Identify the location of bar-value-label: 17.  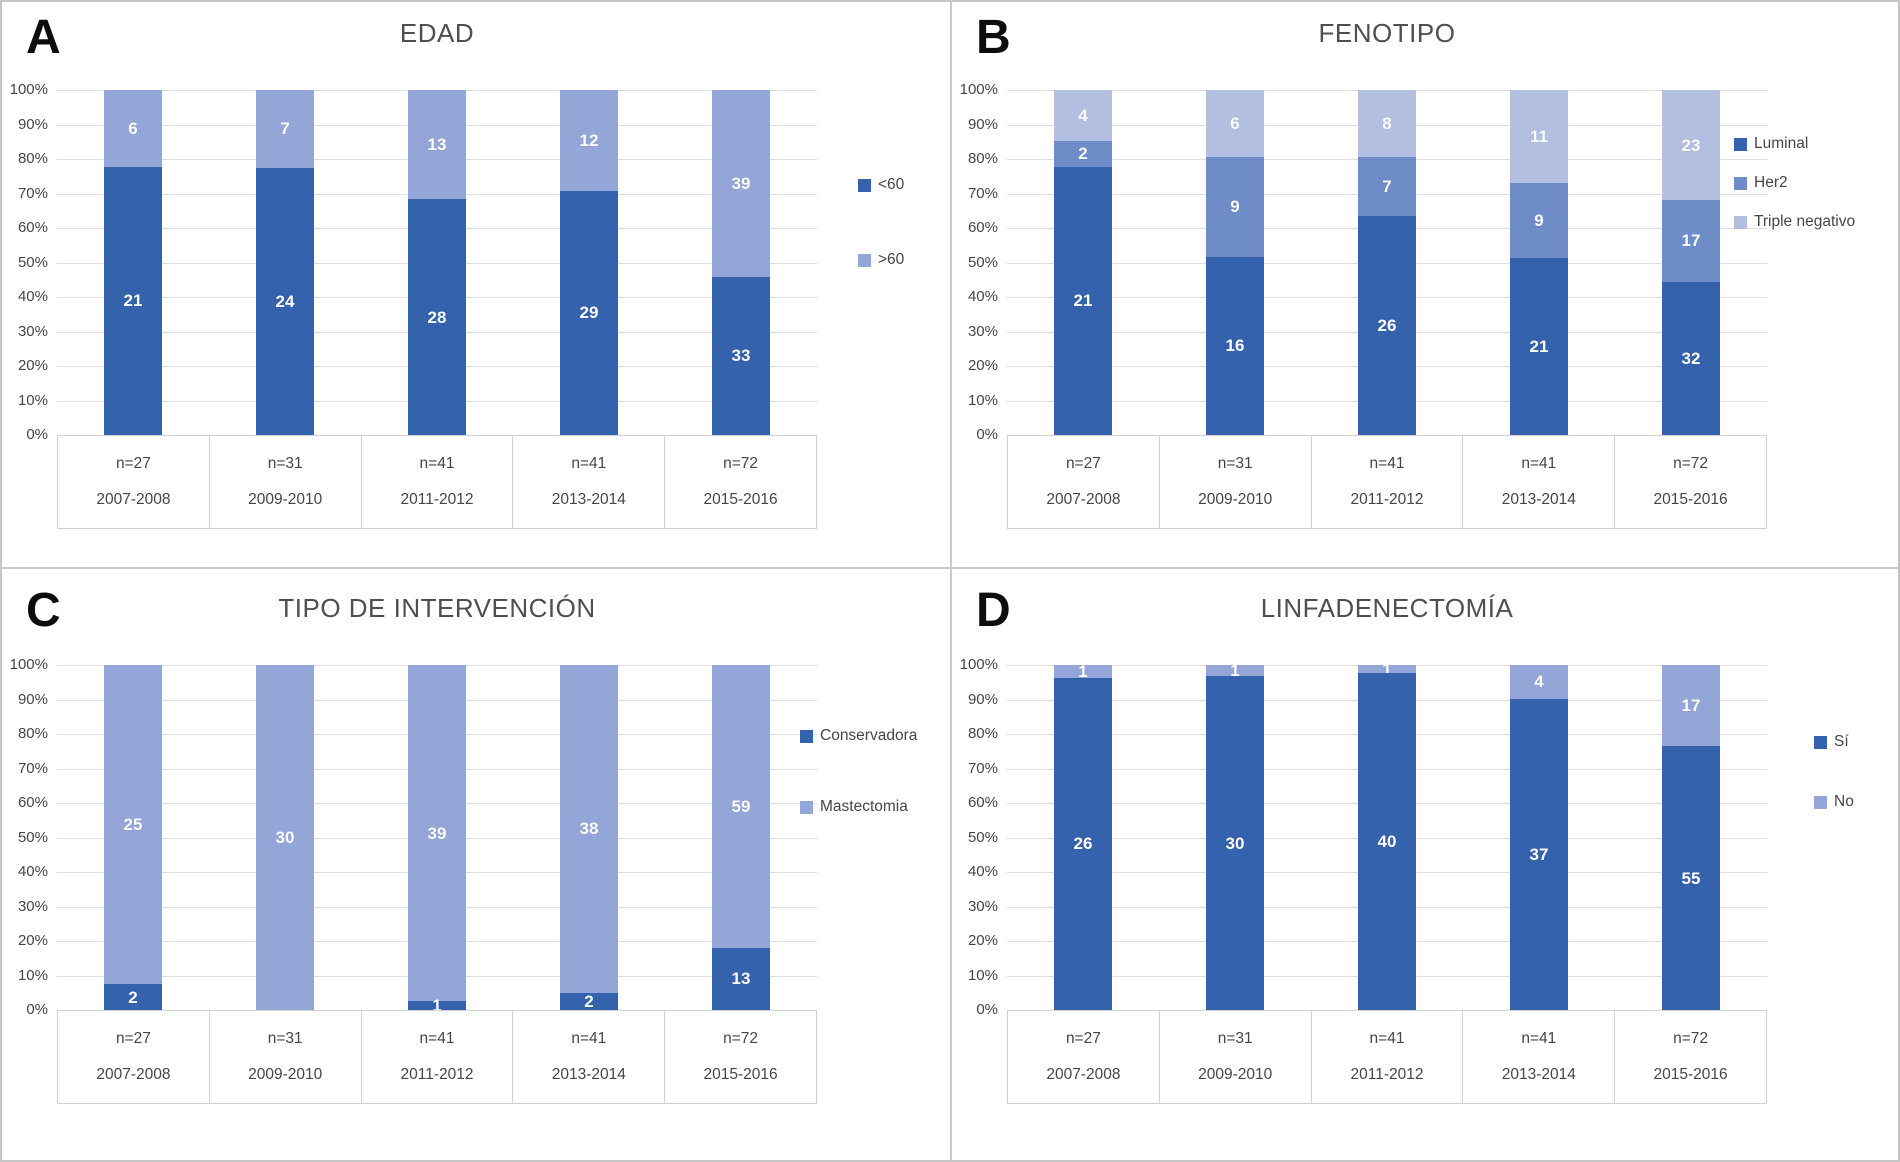
(1691, 241).